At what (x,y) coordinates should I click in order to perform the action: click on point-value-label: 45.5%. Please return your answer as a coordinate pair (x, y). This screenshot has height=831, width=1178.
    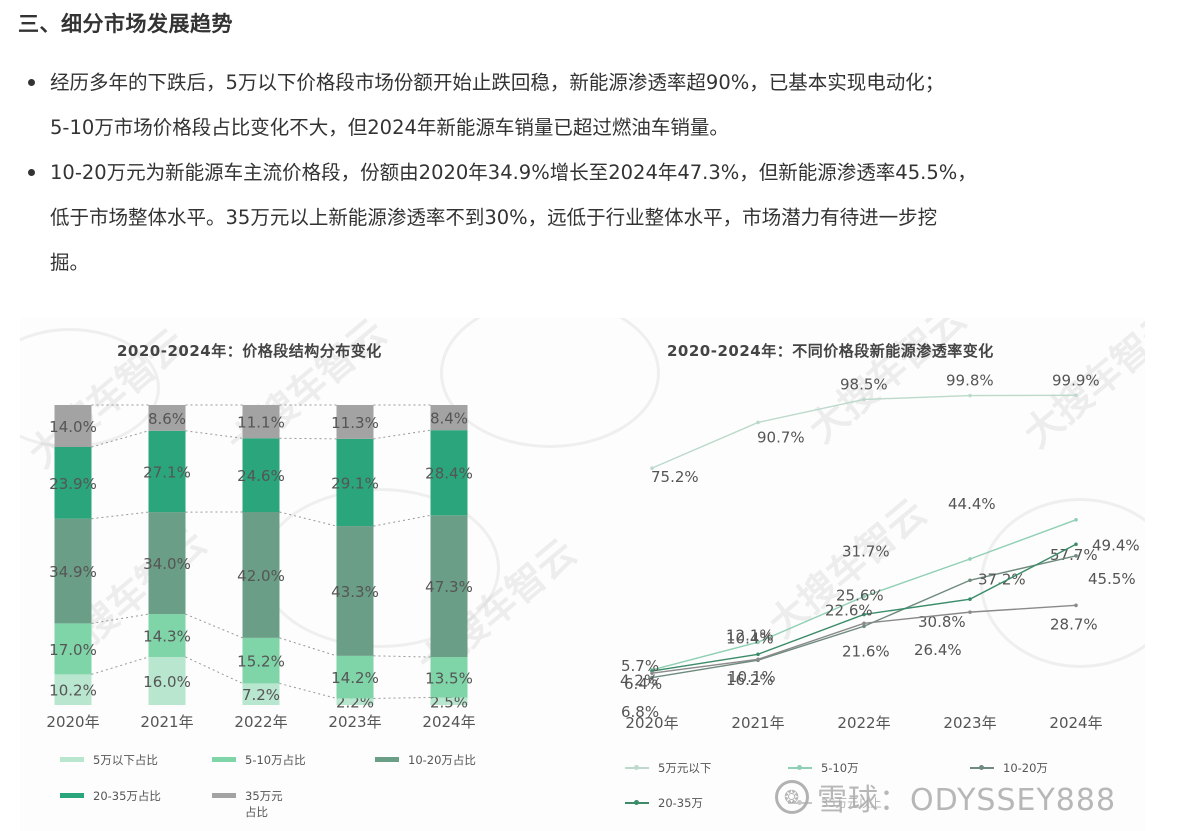
    Looking at the image, I should click on (1112, 579).